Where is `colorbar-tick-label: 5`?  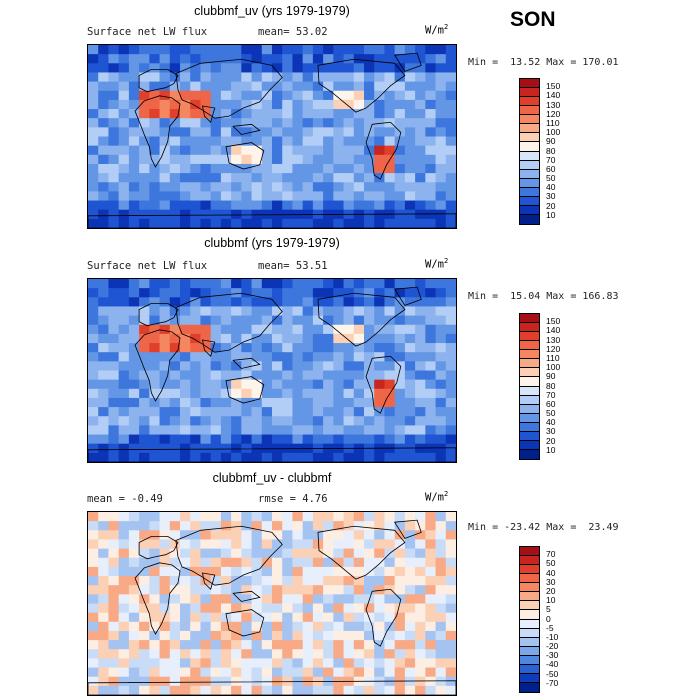
colorbar-tick-label: 5 is located at coordinates (548, 609).